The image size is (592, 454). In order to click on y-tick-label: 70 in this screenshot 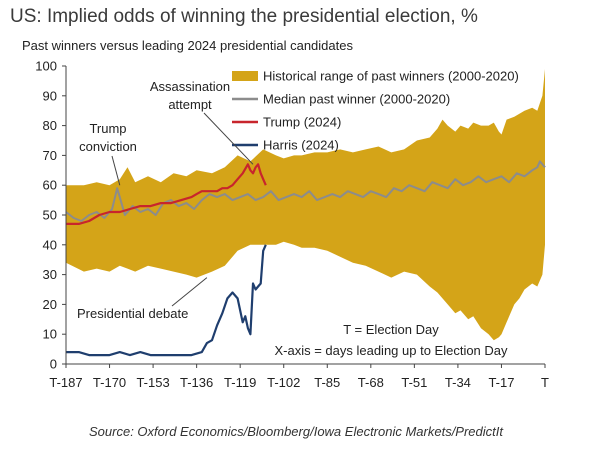, I will do `click(50, 155)`.